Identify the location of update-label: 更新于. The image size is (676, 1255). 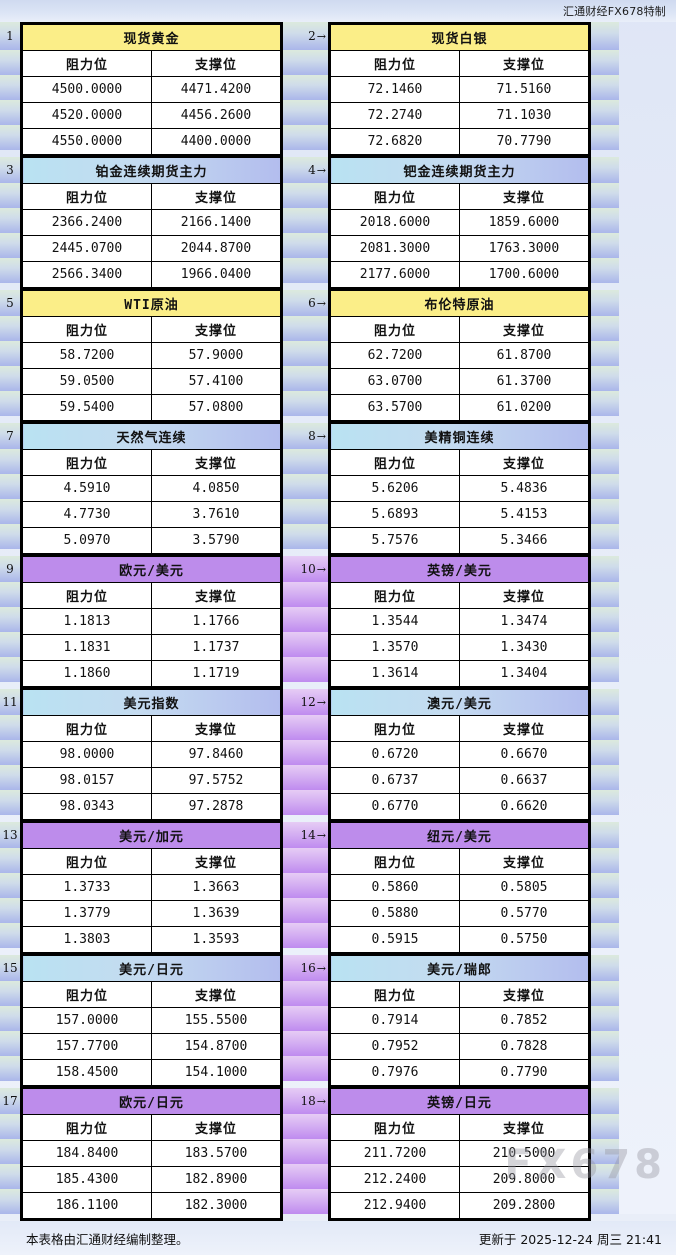
(497, 1239).